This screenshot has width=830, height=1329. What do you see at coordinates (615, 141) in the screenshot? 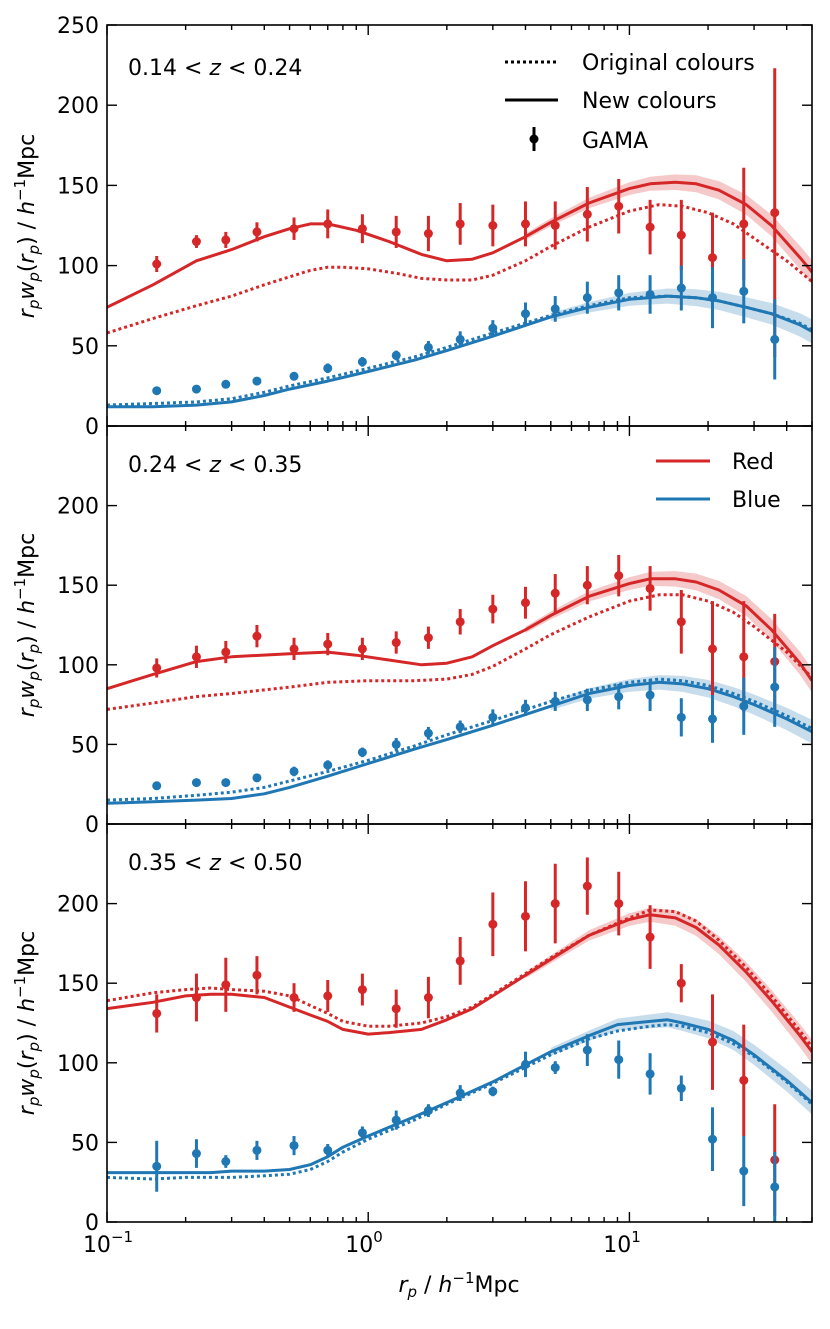
I see `legend-label-gama: GAMA` at bounding box center [615, 141].